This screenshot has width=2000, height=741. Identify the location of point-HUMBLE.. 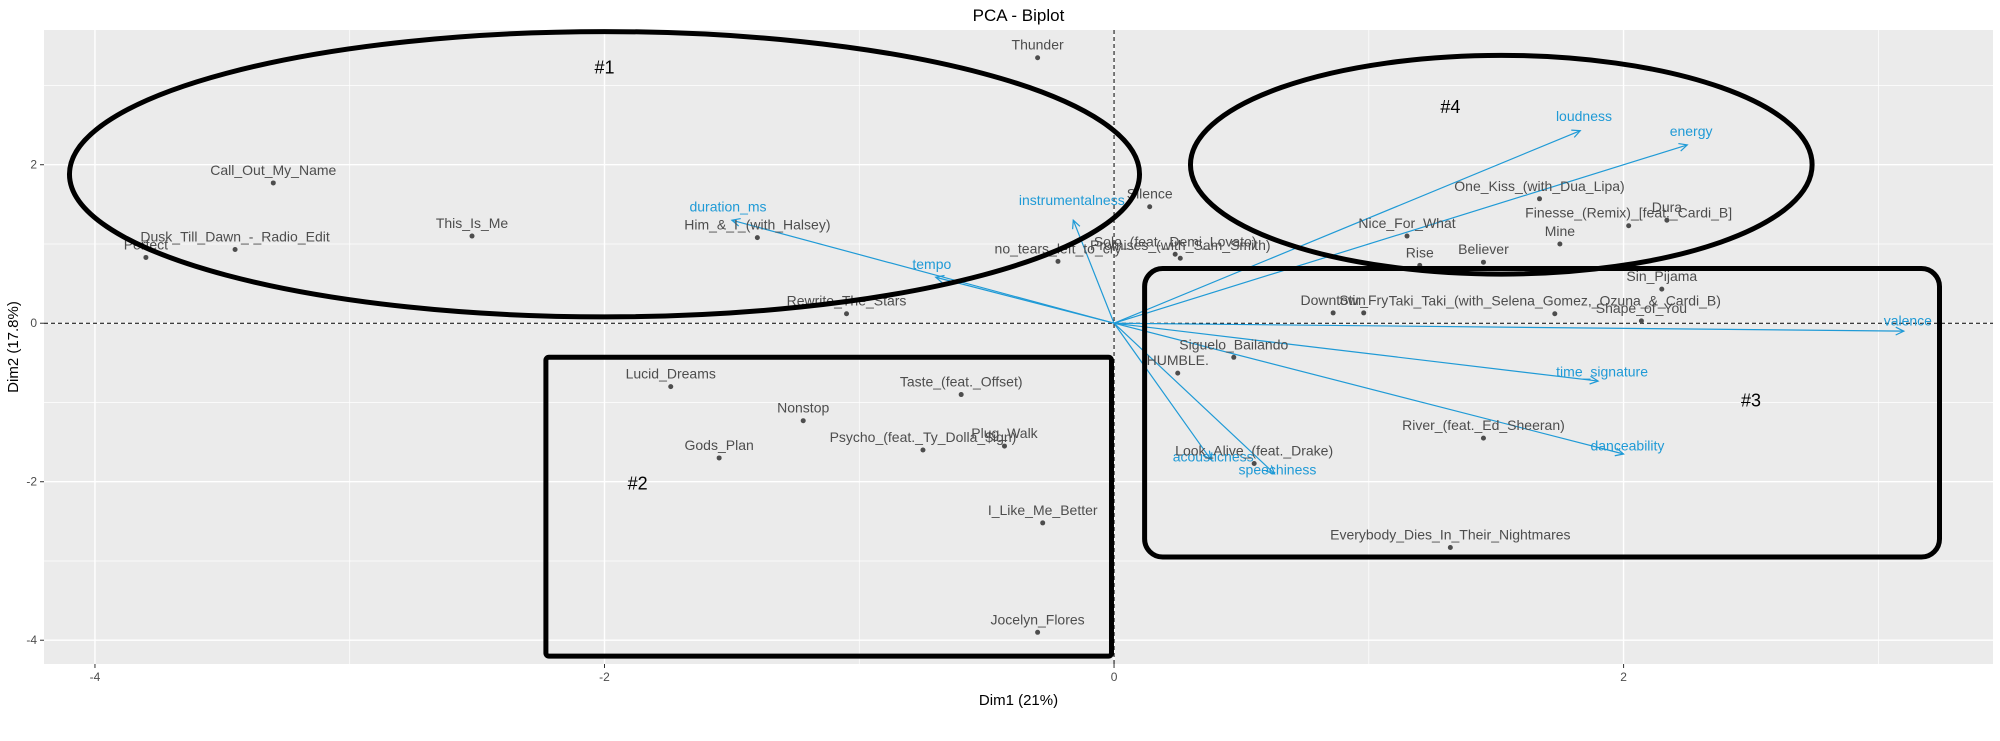
(1178, 373).